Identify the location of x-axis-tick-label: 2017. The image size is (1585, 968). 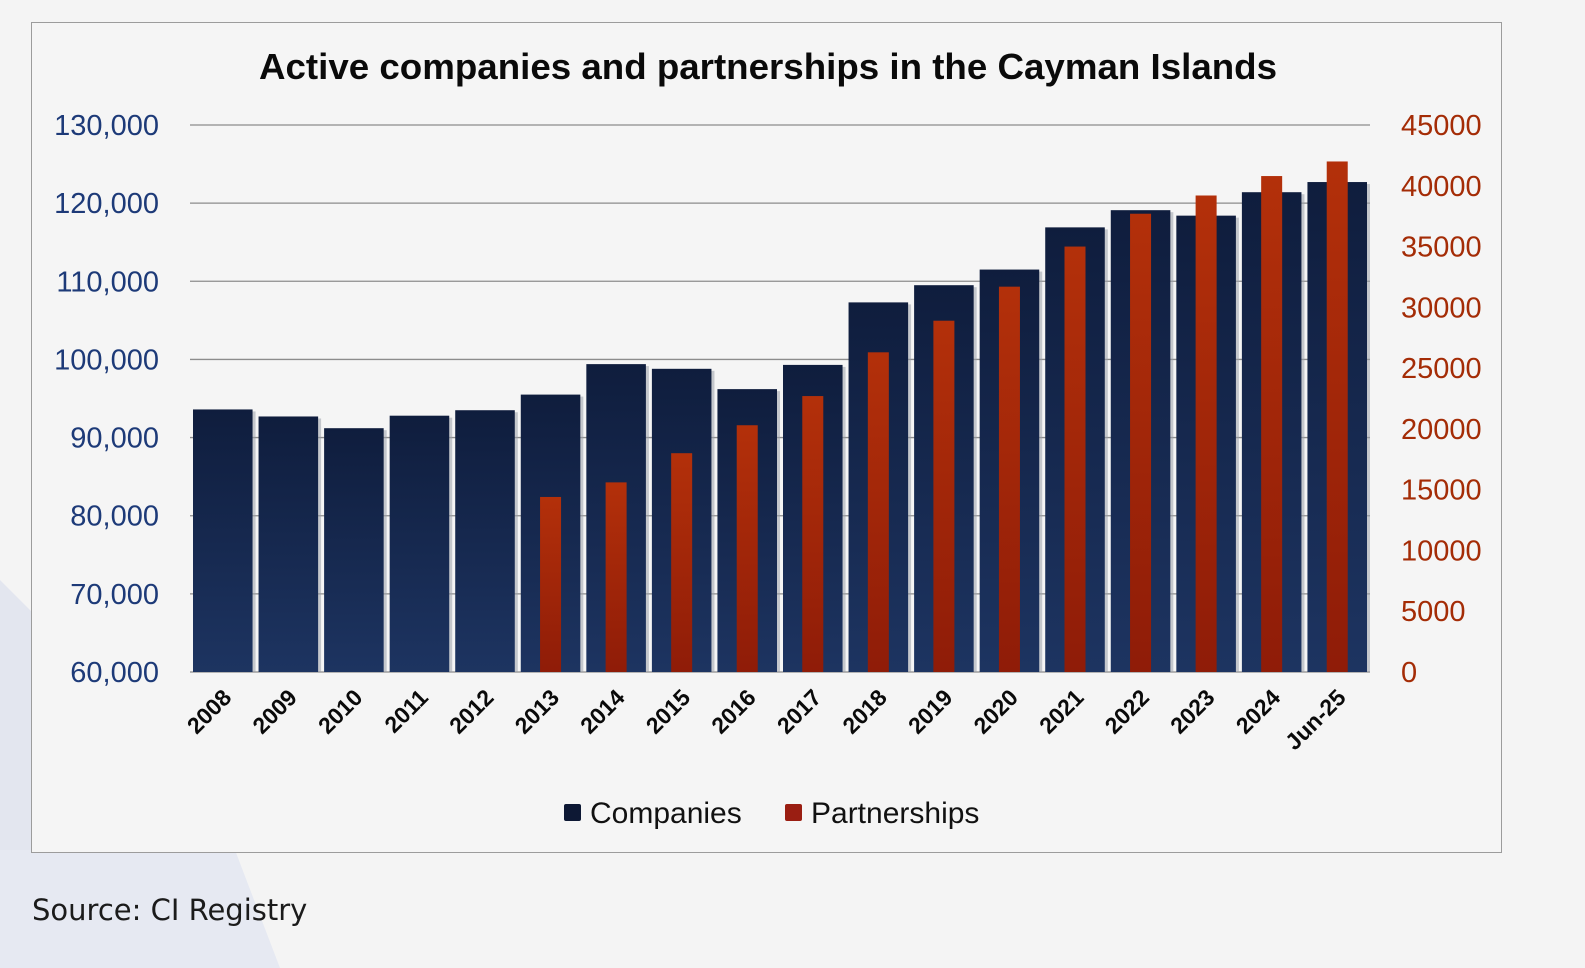
(799, 711).